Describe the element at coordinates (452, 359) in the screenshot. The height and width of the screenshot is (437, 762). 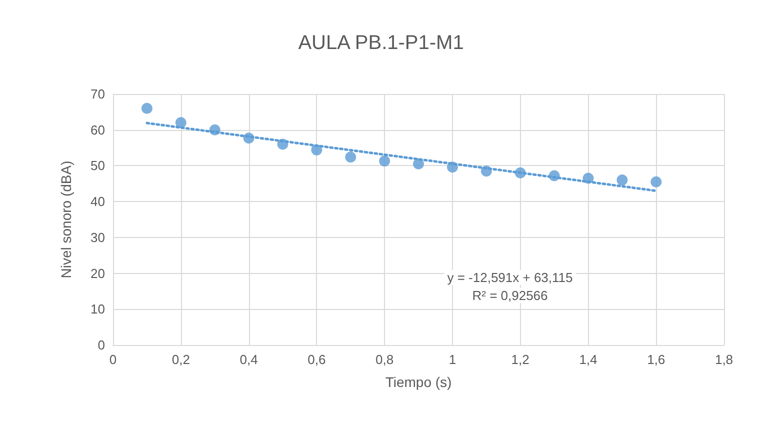
I see `x-tick-label: 1` at that location.